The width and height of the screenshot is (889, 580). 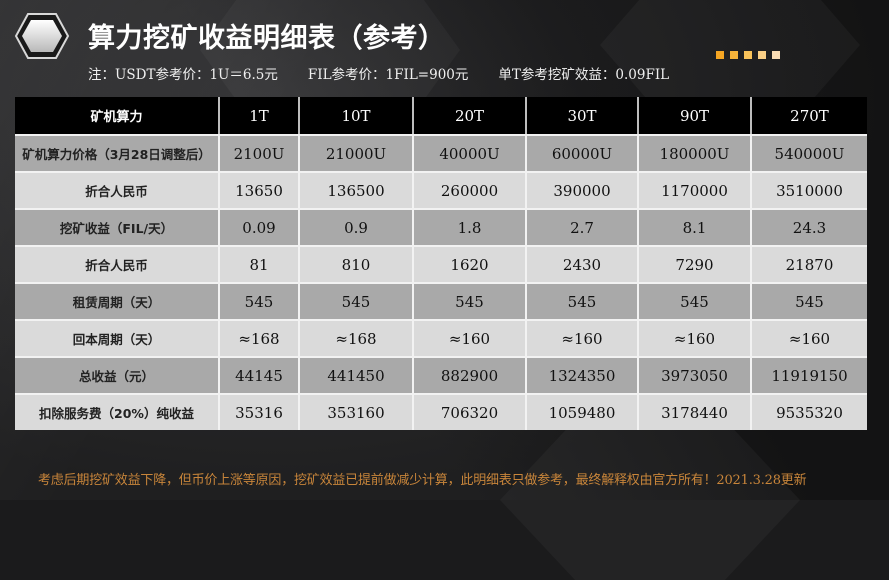 I want to click on table-cell: 1059480, so click(x=582, y=411).